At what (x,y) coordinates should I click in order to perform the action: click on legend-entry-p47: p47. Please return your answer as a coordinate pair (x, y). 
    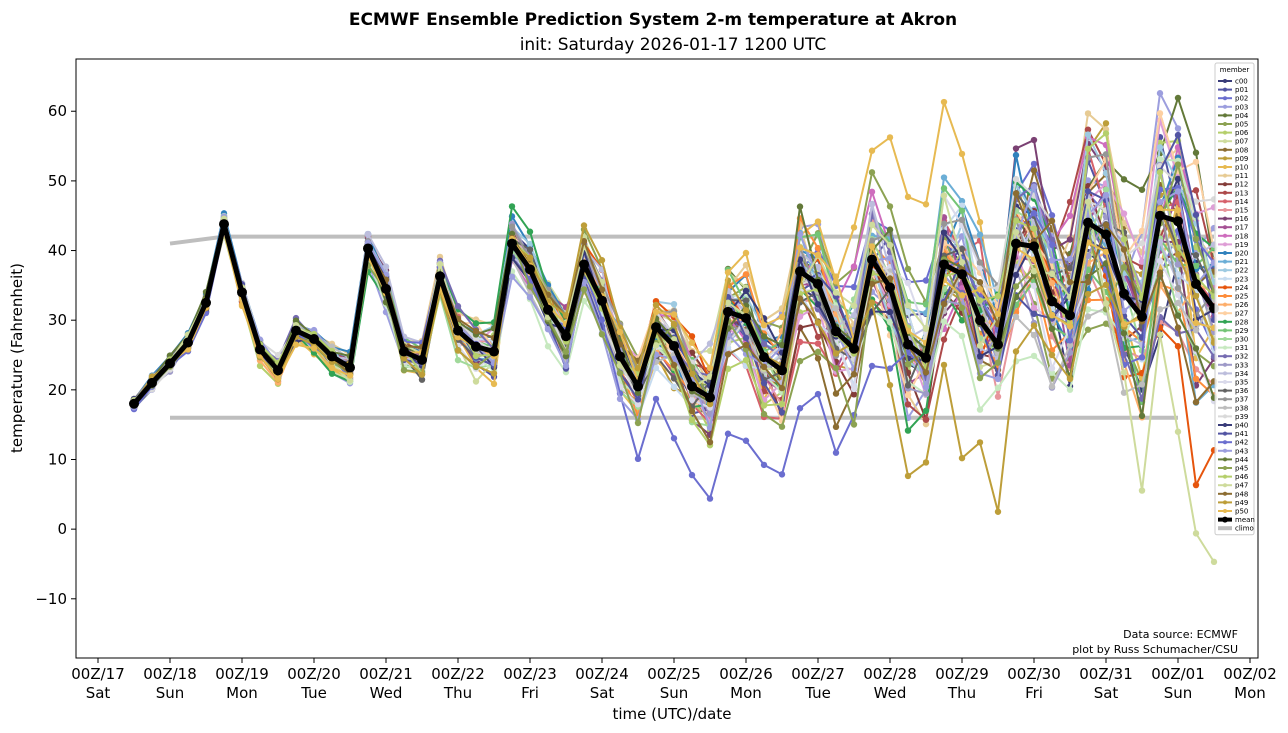
    Looking at the image, I should click on (1233, 486).